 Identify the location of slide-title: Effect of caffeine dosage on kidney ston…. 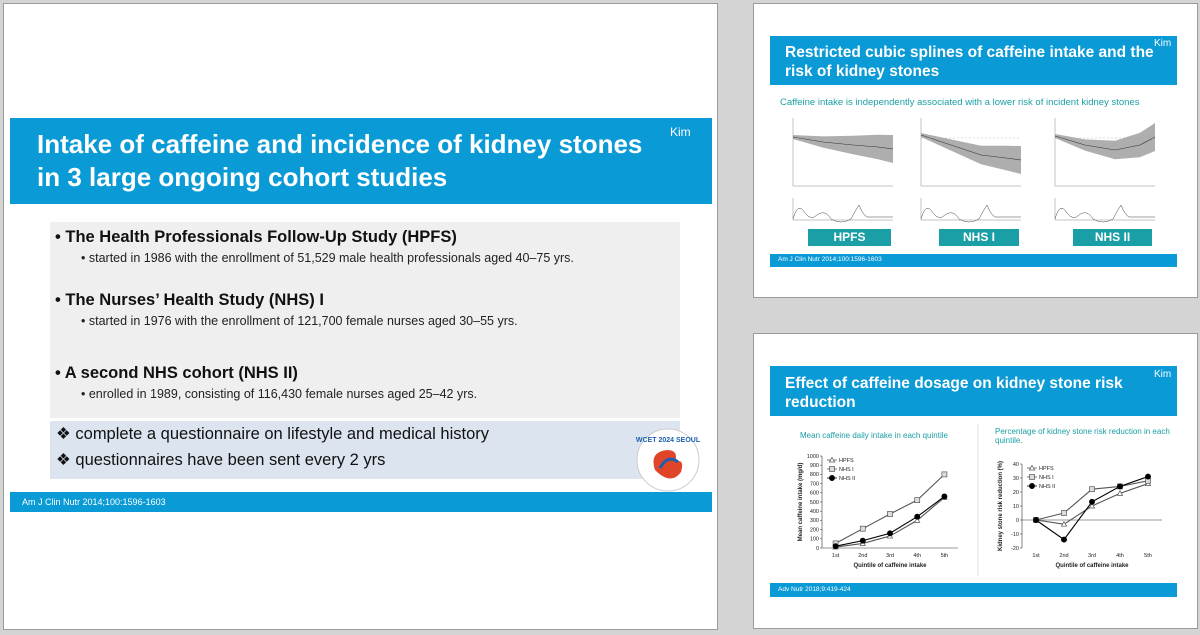
(954, 393).